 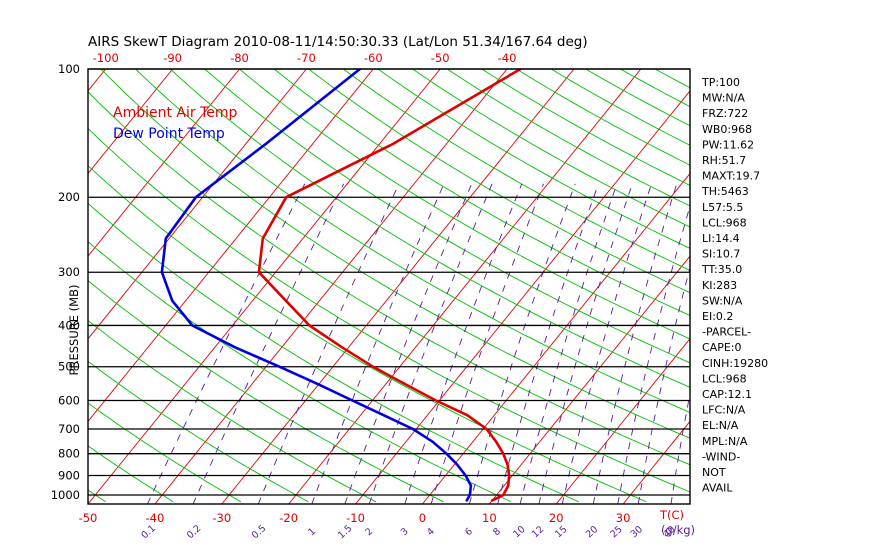 I want to click on parameter-line: L57:5.5, so click(x=722, y=207).